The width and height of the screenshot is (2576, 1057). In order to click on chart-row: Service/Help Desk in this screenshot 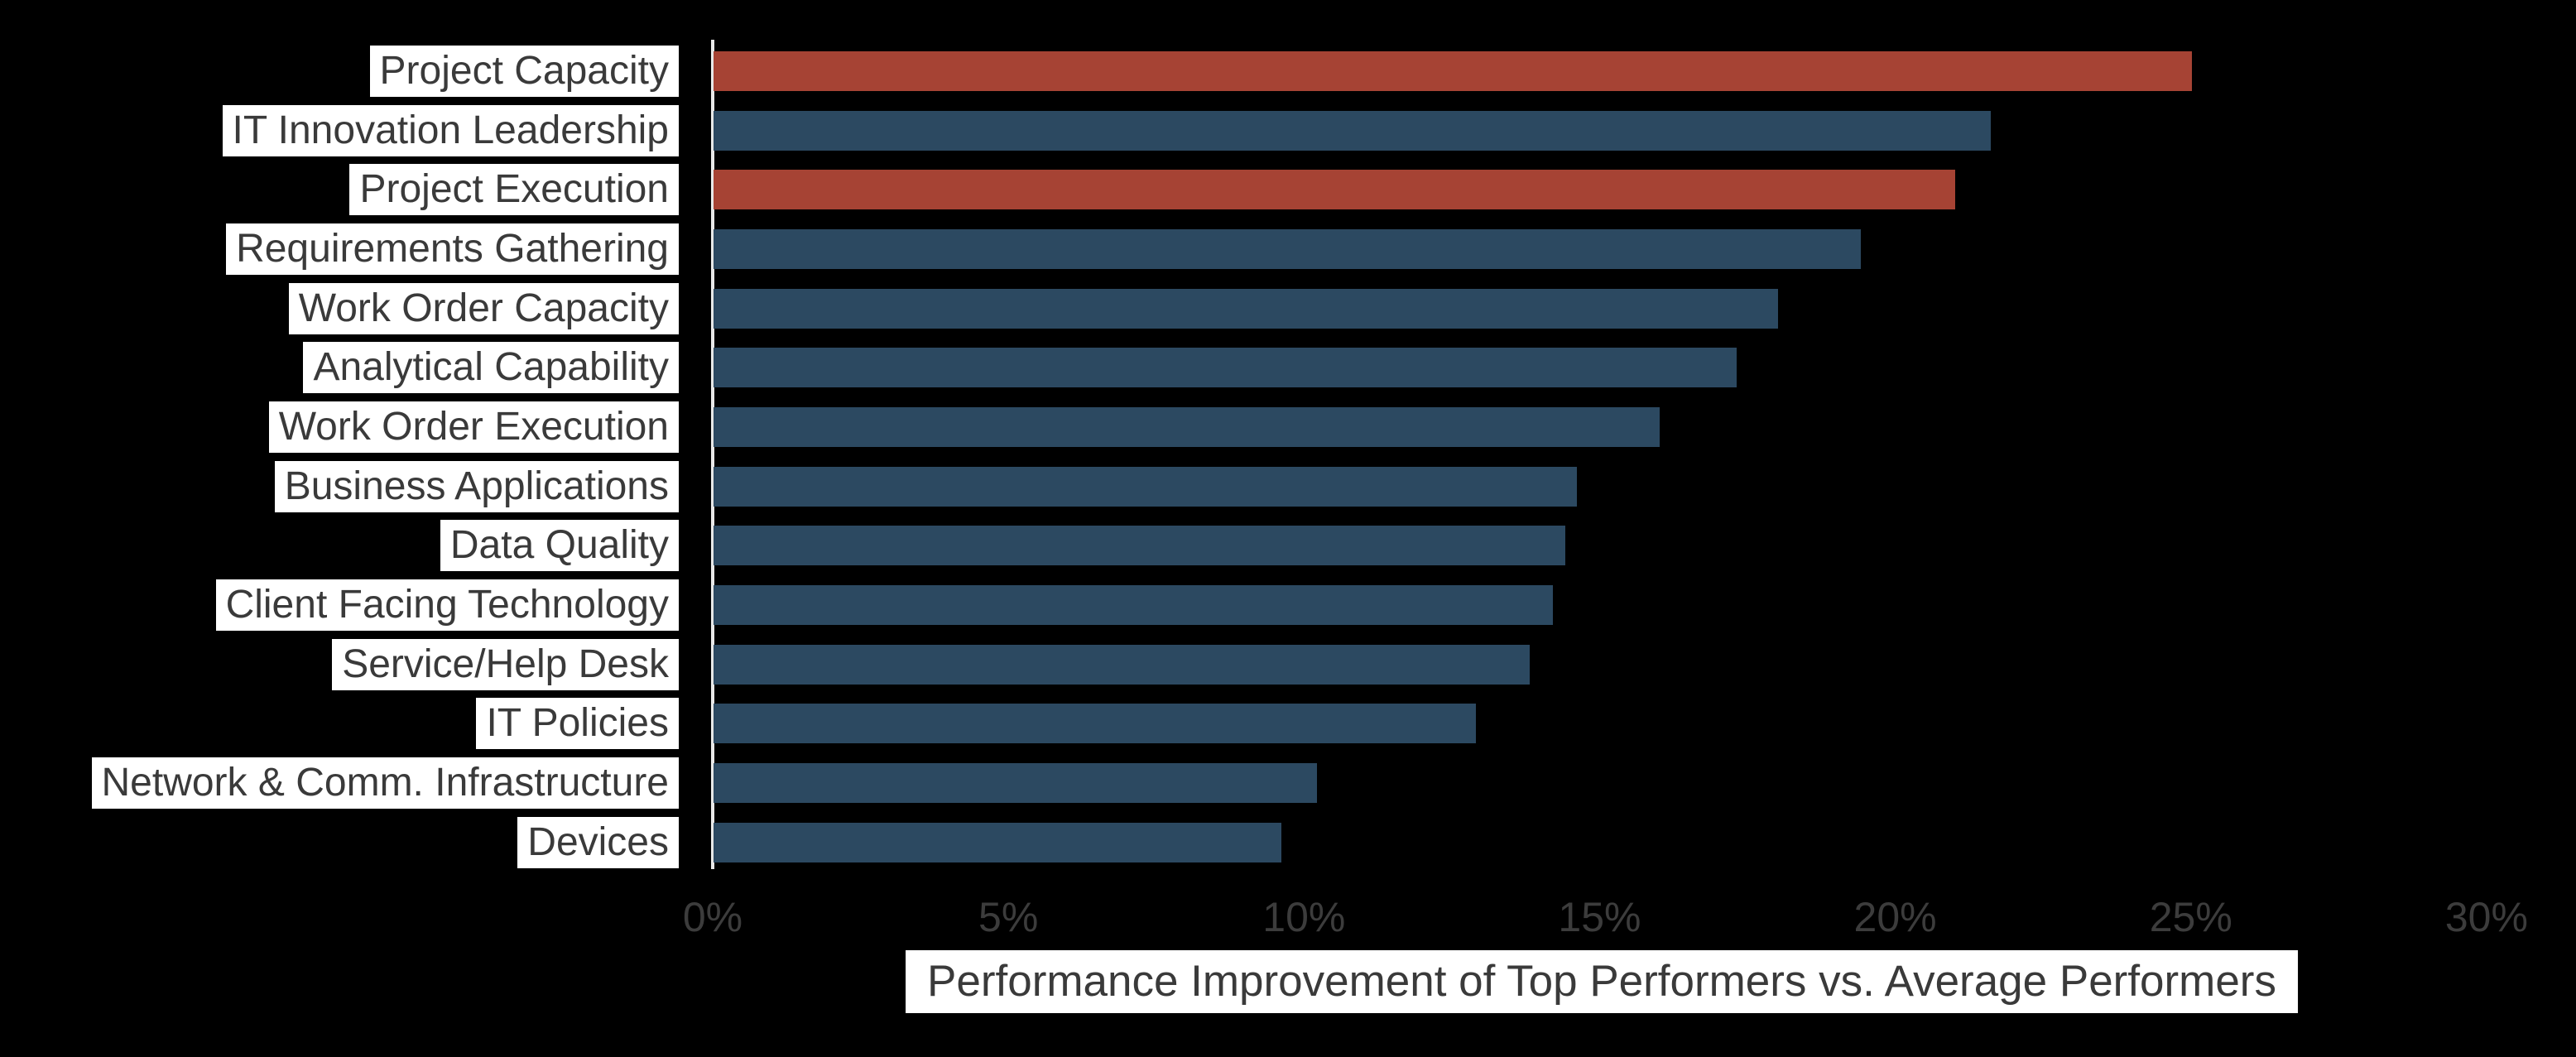, I will do `click(1288, 665)`.